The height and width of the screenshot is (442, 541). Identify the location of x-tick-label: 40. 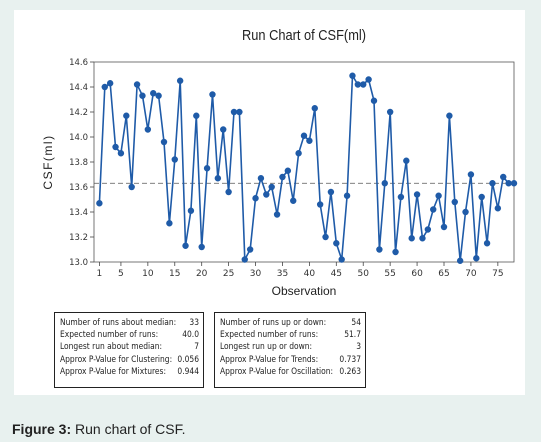
(310, 274).